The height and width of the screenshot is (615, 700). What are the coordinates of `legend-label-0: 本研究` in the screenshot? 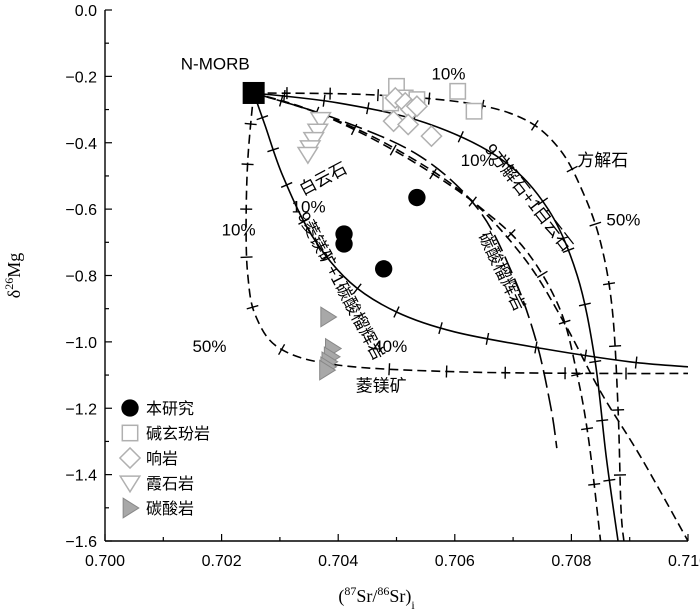 It's located at (170, 408).